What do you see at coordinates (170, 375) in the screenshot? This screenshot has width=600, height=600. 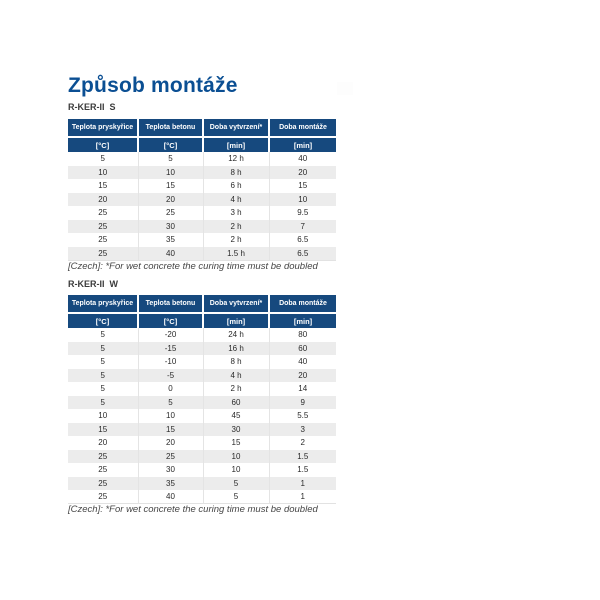 I see `table-cell: -5` at bounding box center [170, 375].